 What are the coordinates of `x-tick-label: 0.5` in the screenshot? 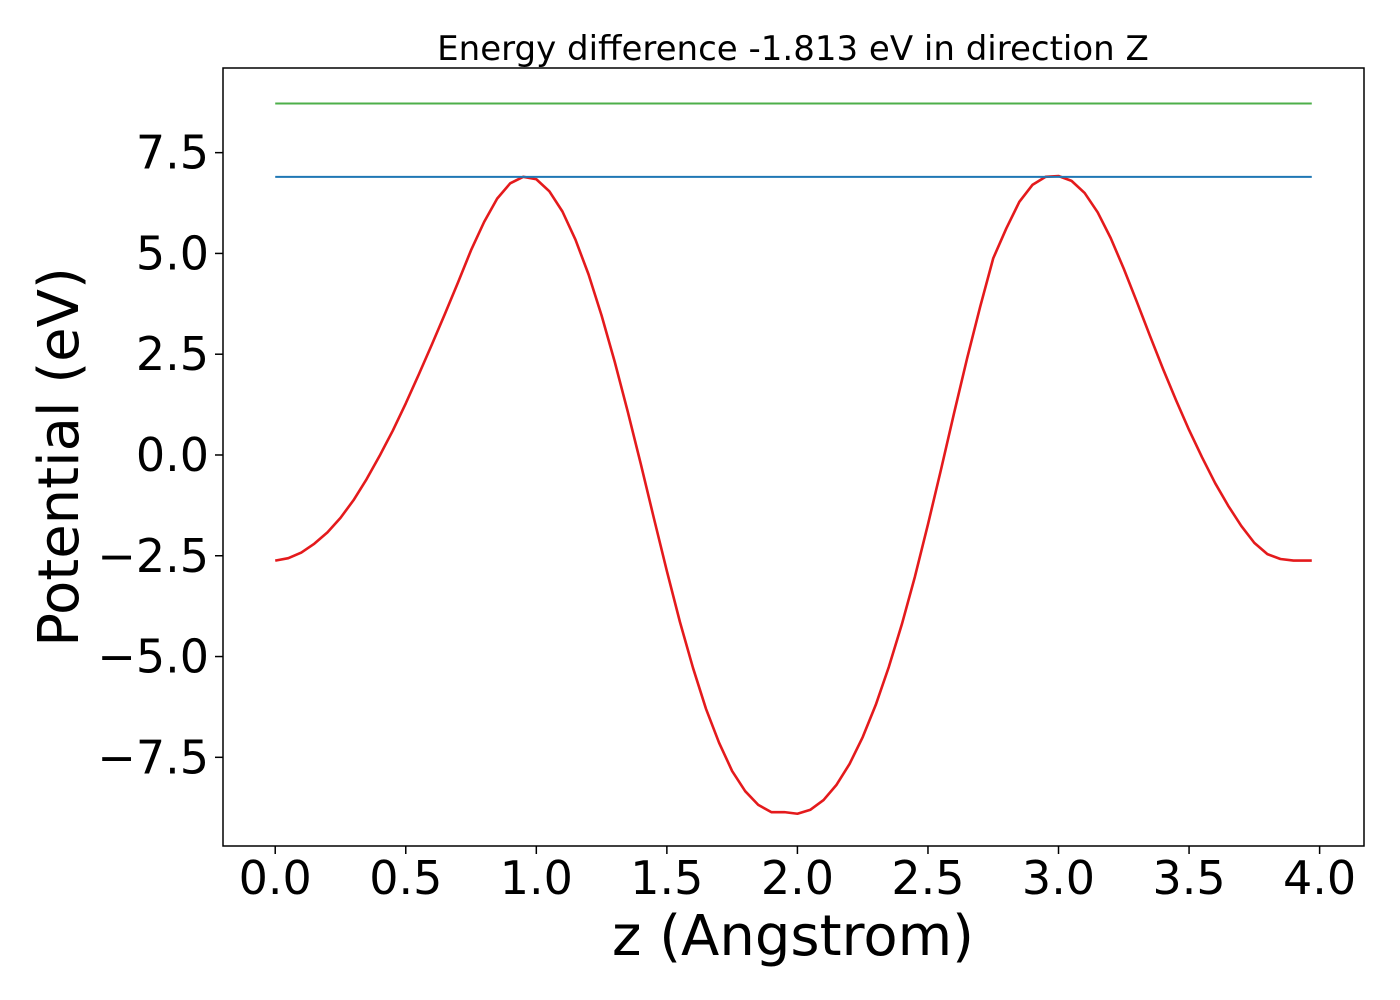 It's located at (405, 878).